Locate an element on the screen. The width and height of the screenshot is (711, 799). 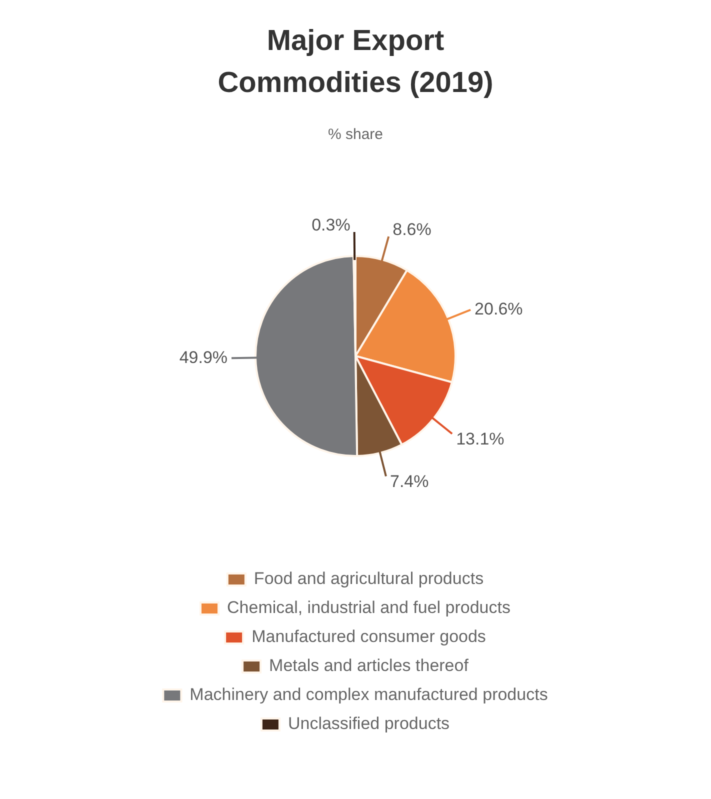
data-label: 20.6% is located at coordinates (498, 308).